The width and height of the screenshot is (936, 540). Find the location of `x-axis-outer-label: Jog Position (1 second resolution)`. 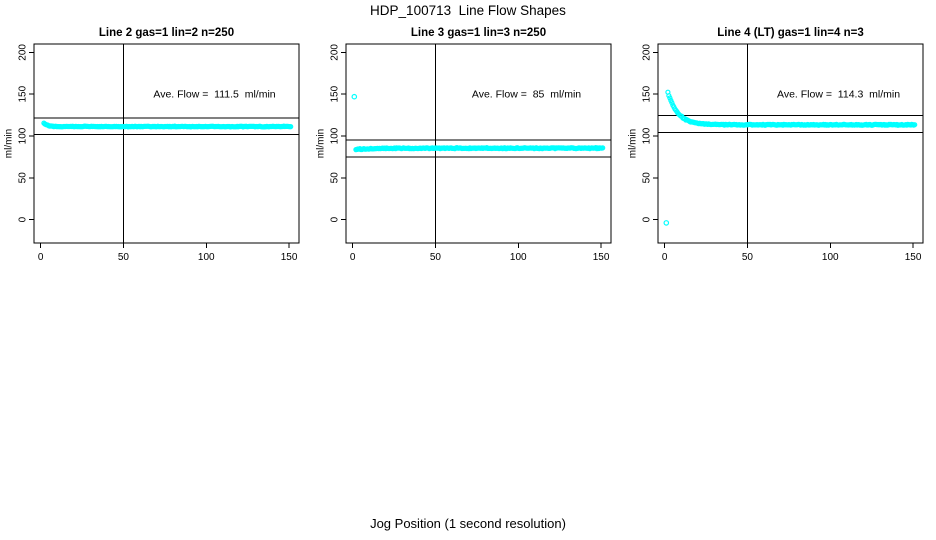

x-axis-outer-label: Jog Position (1 second resolution) is located at coordinates (468, 523).